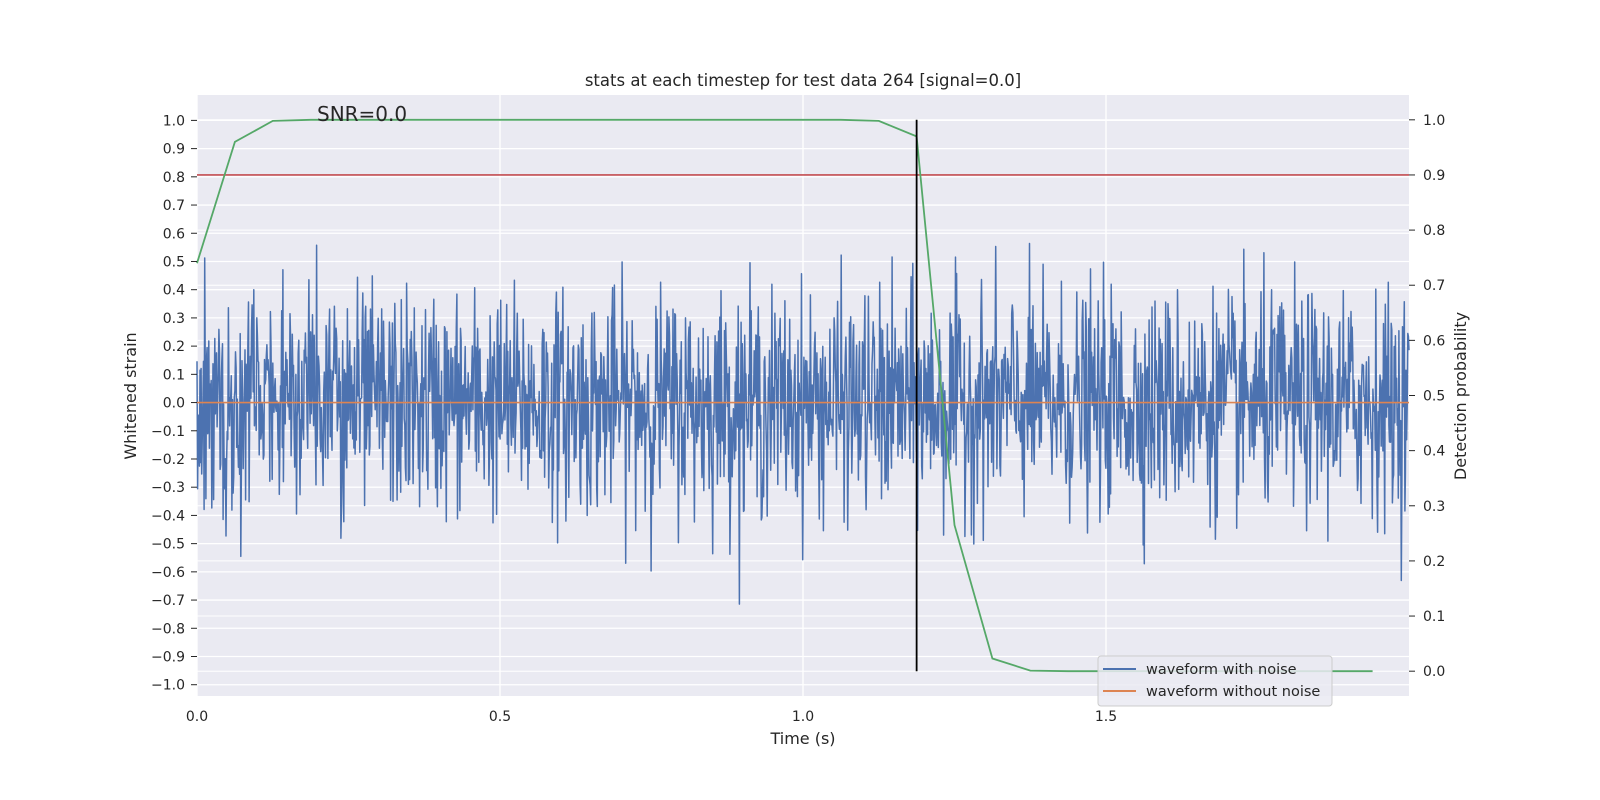  Describe the element at coordinates (174, 121) in the screenshot. I see `y-left-tick-label: 1.0` at that location.